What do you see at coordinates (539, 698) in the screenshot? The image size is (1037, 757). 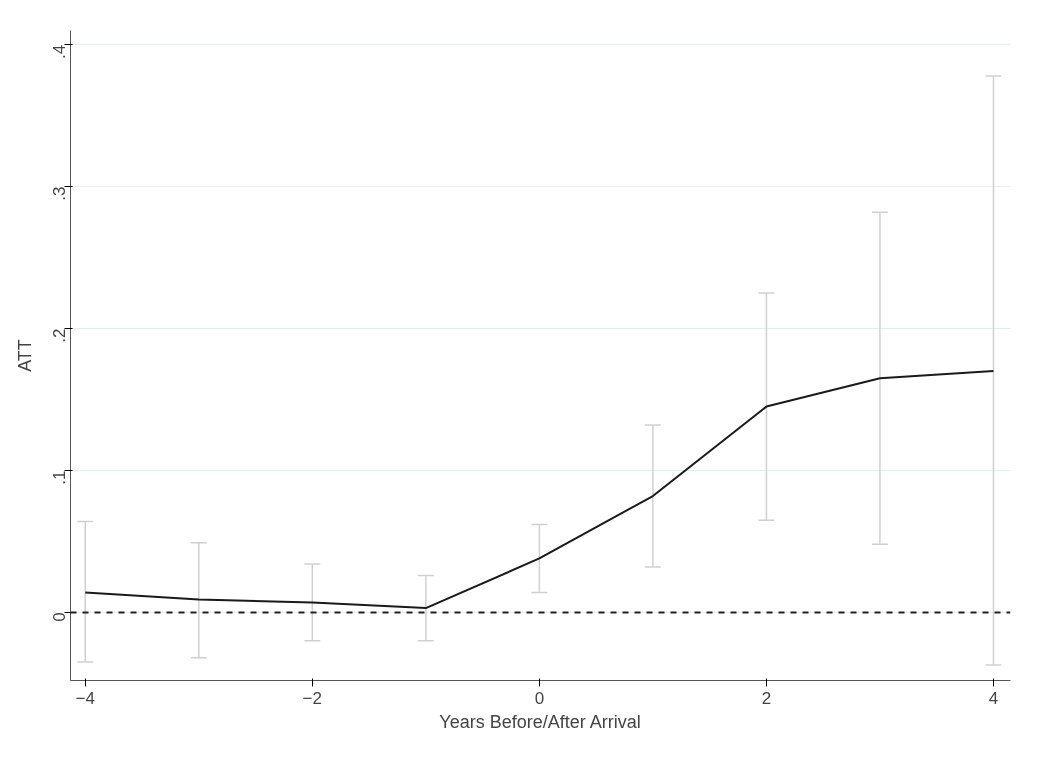 I see `x-tick-label: 0` at bounding box center [539, 698].